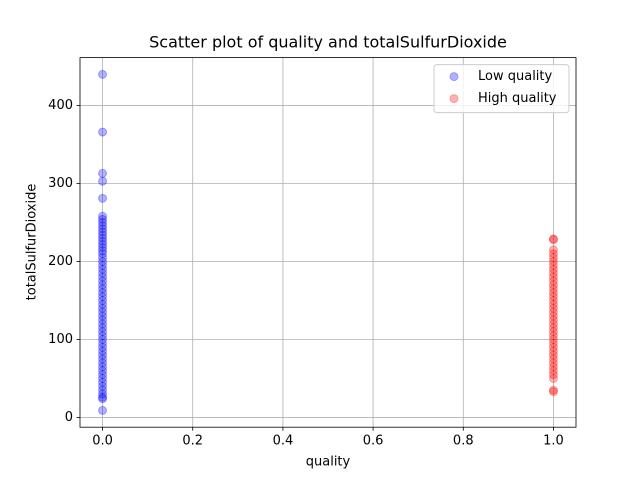 This screenshot has width=640, height=480. What do you see at coordinates (501, 89) in the screenshot?
I see `legend-box` at bounding box center [501, 89].